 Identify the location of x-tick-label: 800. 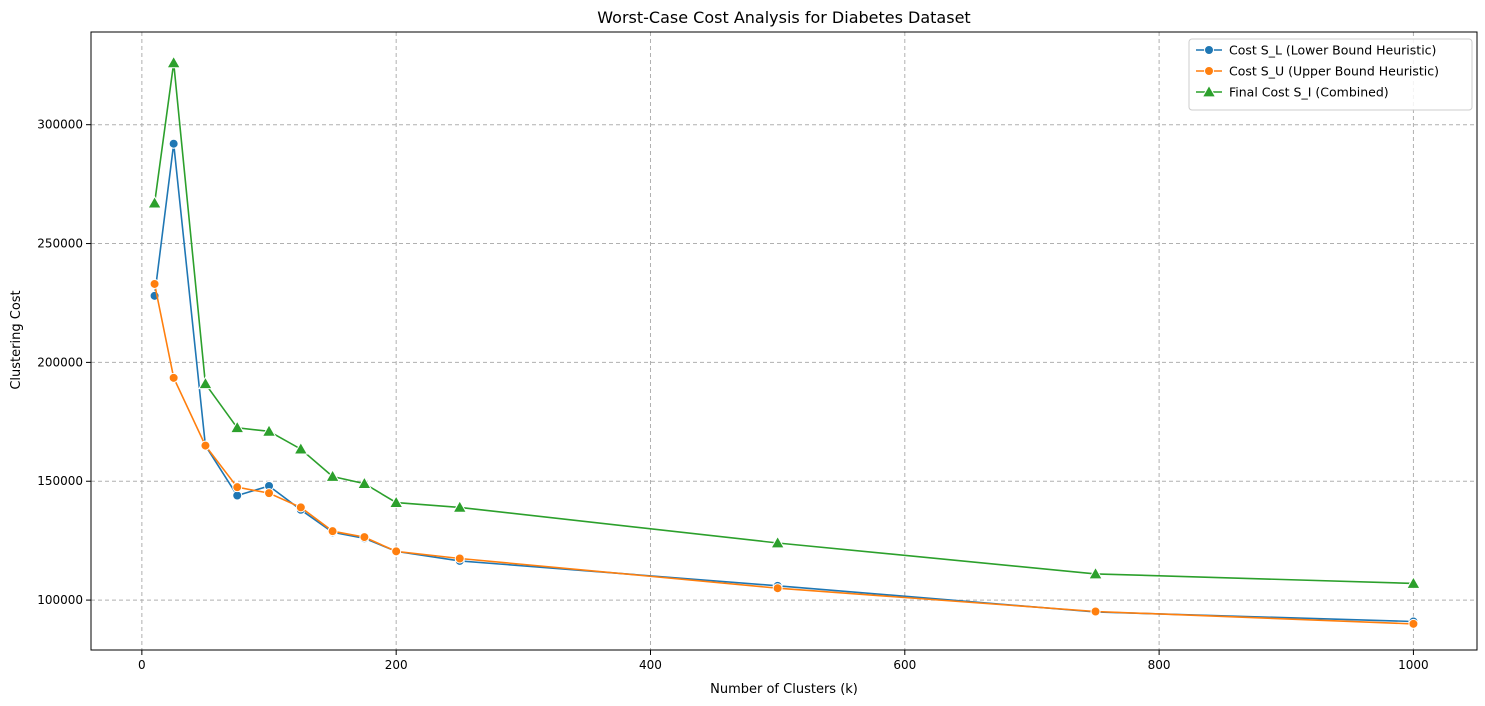
(1159, 665).